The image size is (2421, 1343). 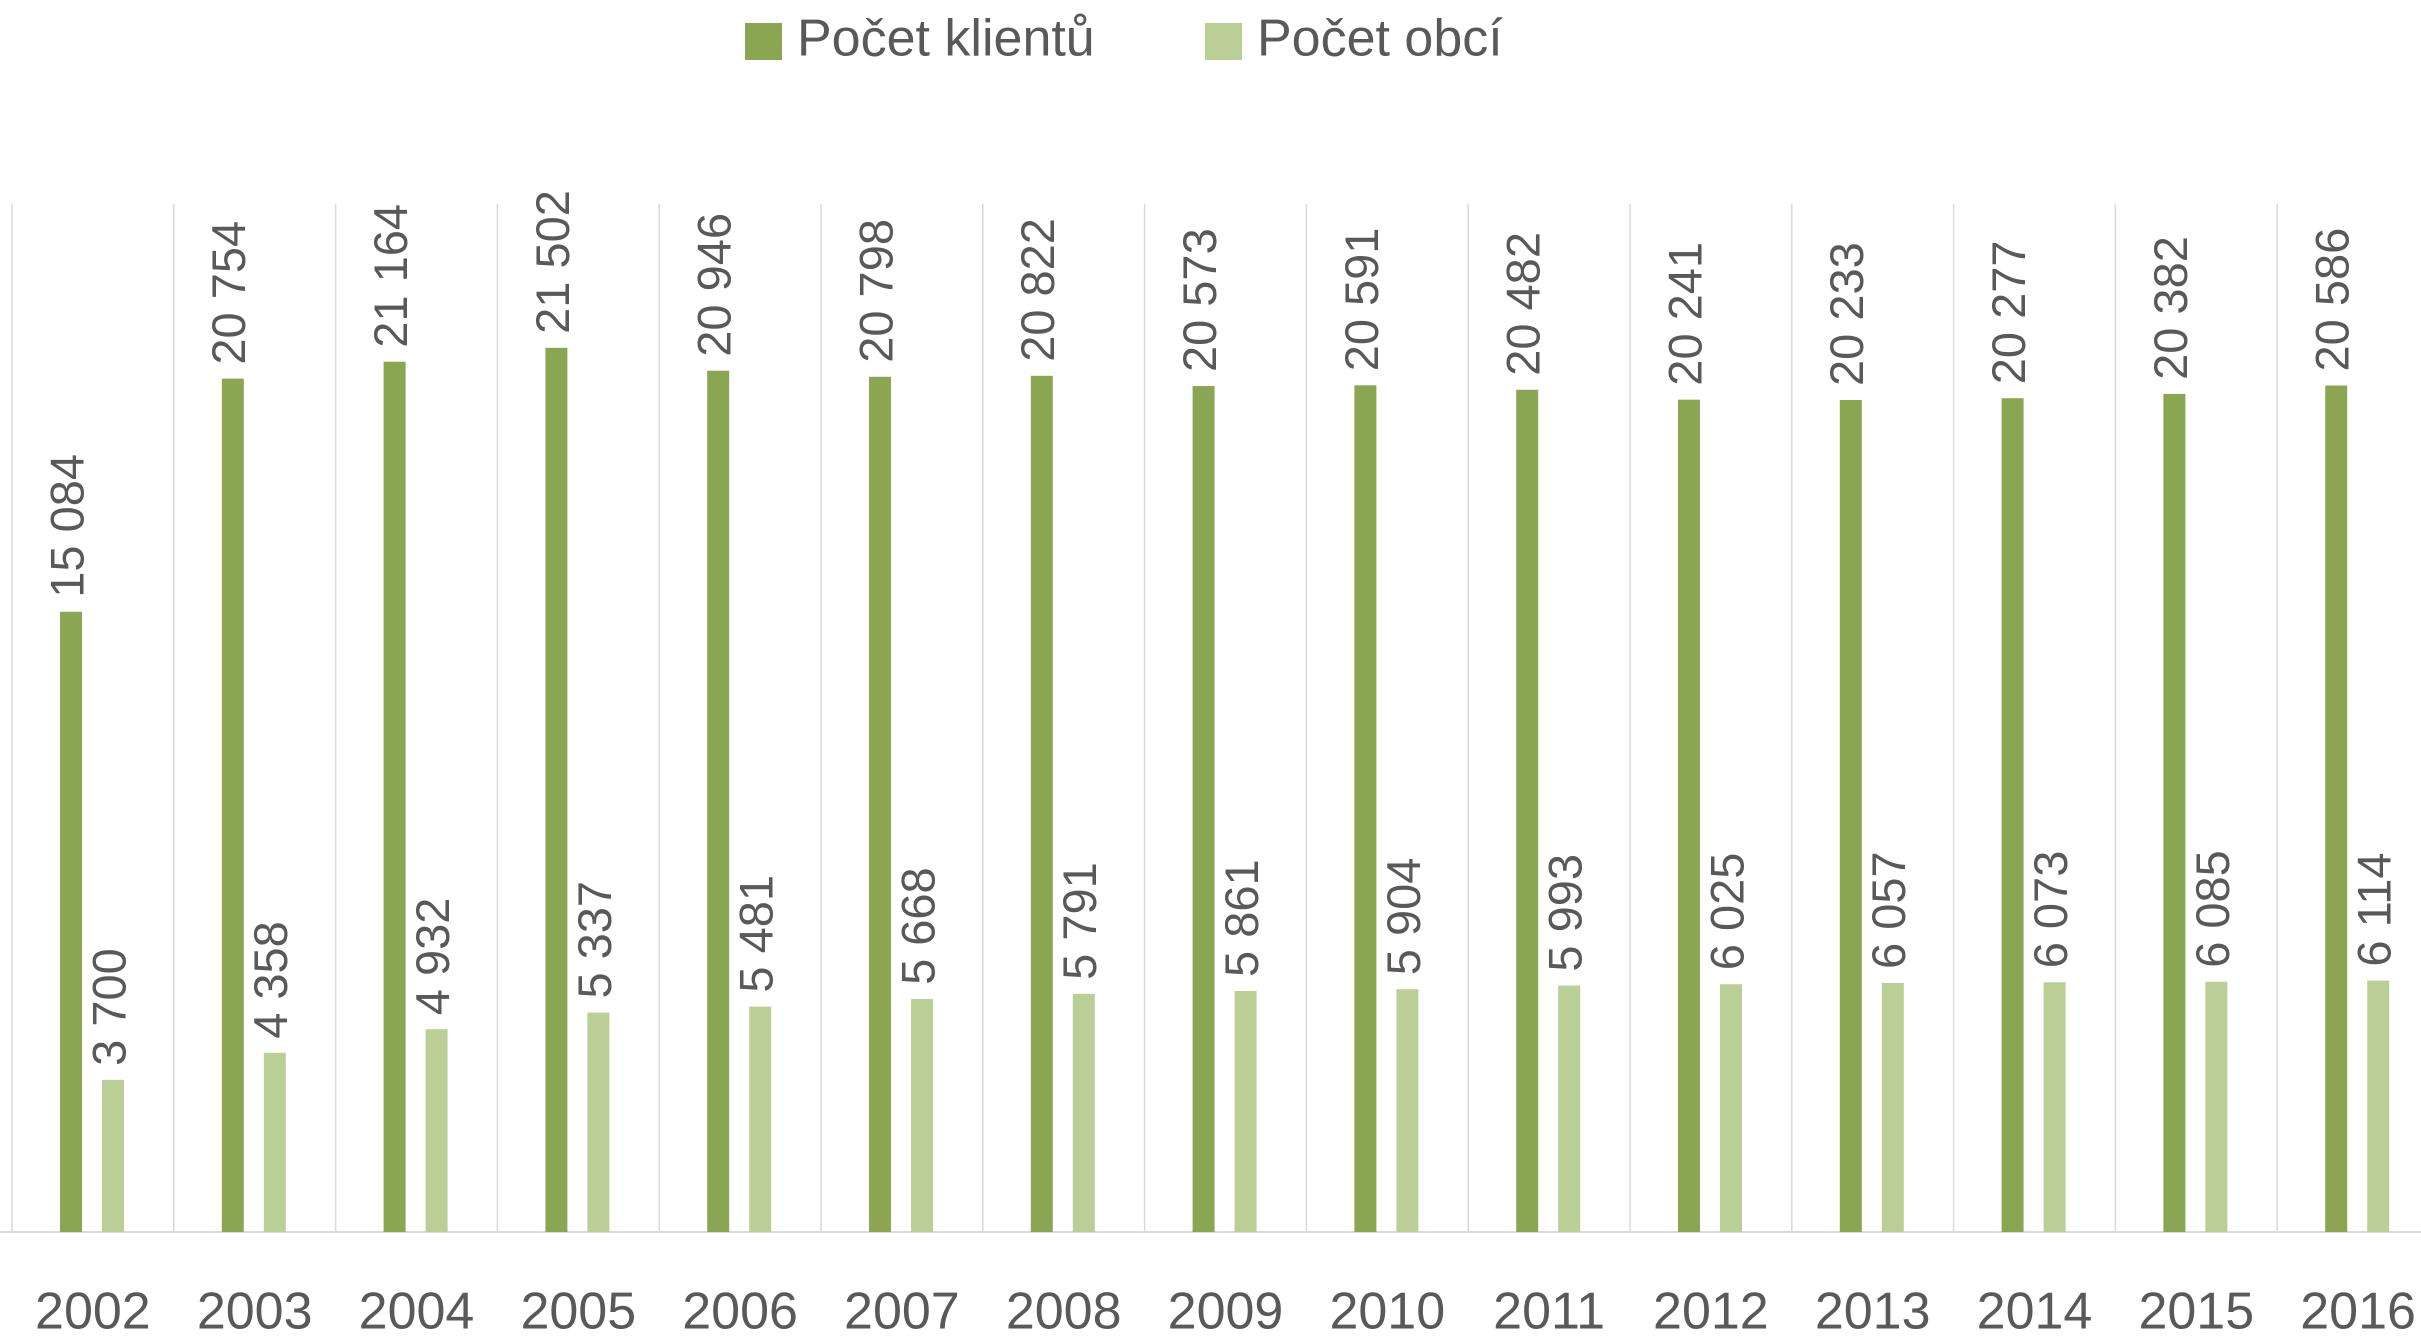 I want to click on x-tick-label: 2011, so click(x=1549, y=1312).